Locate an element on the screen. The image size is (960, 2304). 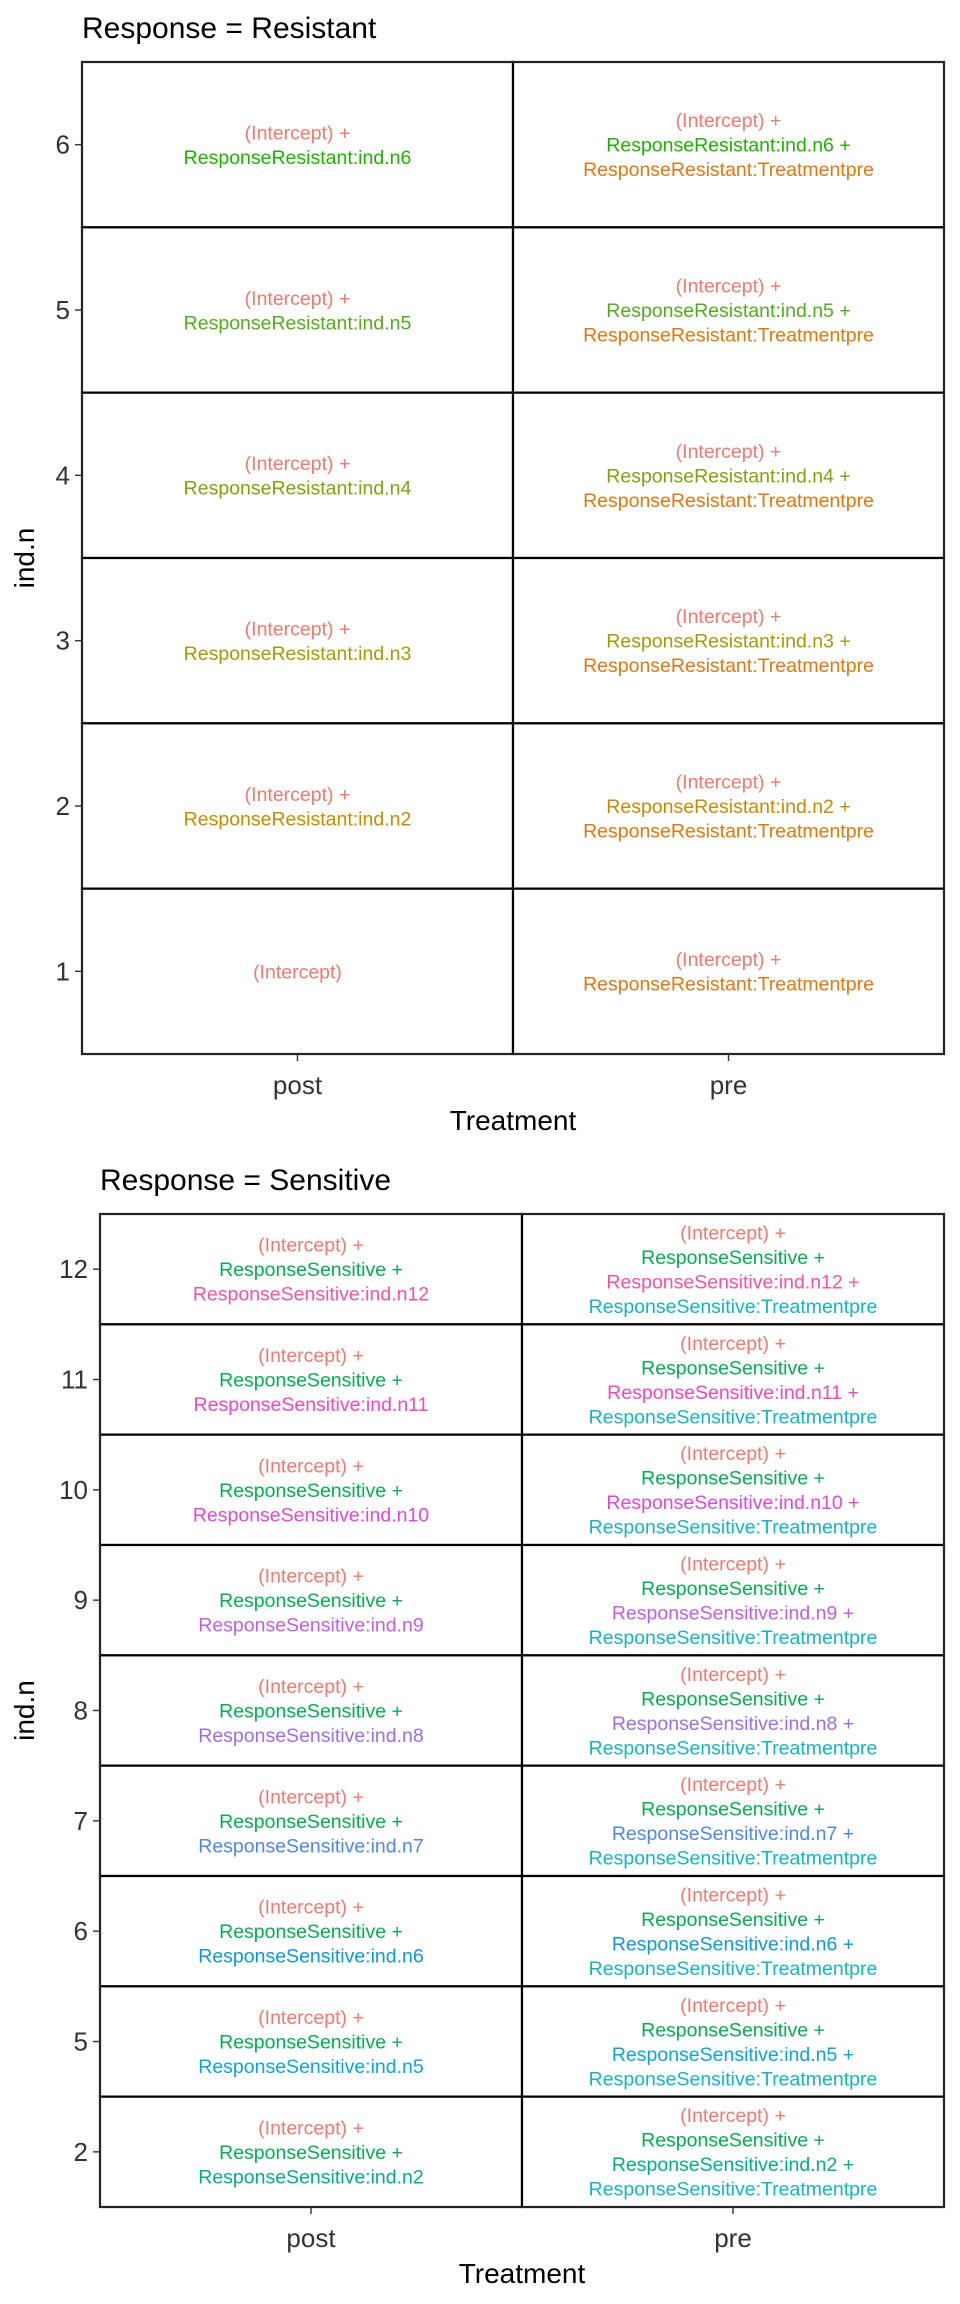
y-tick-label: 8 is located at coordinates (81, 1711).